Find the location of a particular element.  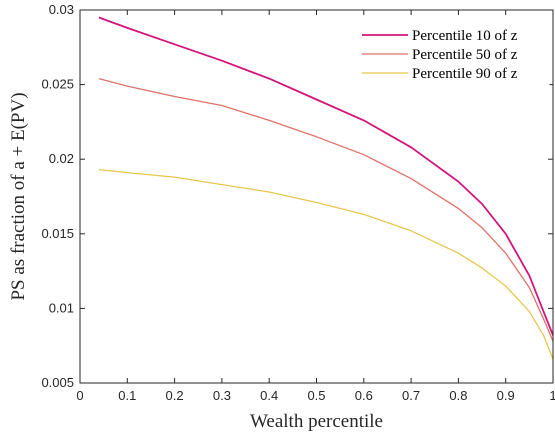

x-tick-label: 0.8 is located at coordinates (458, 395).